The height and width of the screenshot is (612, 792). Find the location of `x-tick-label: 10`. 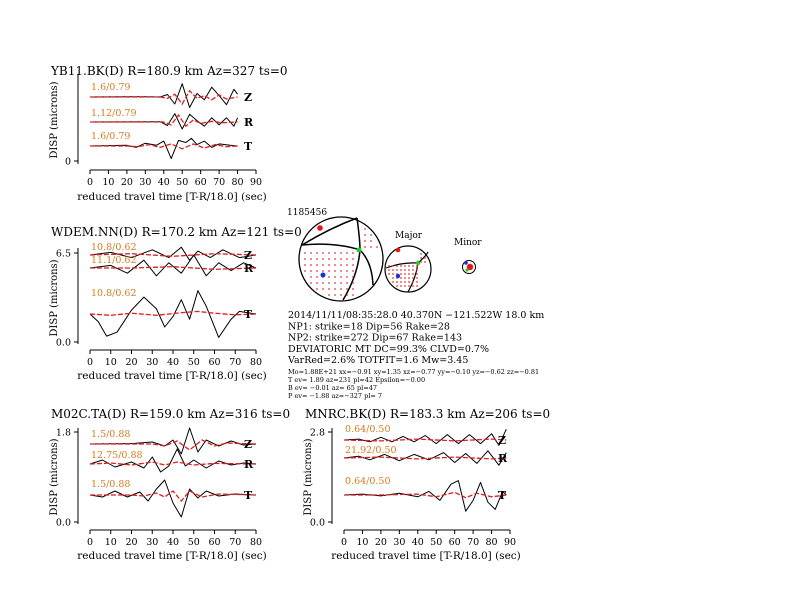

x-tick-label: 10 is located at coordinates (362, 542).